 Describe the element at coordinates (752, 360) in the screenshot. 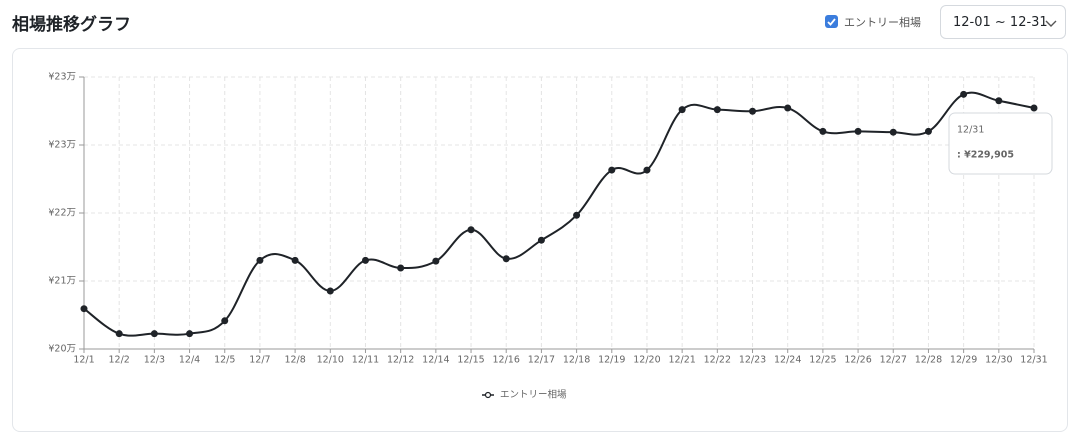

I see `x-tick-label: 12/23` at that location.